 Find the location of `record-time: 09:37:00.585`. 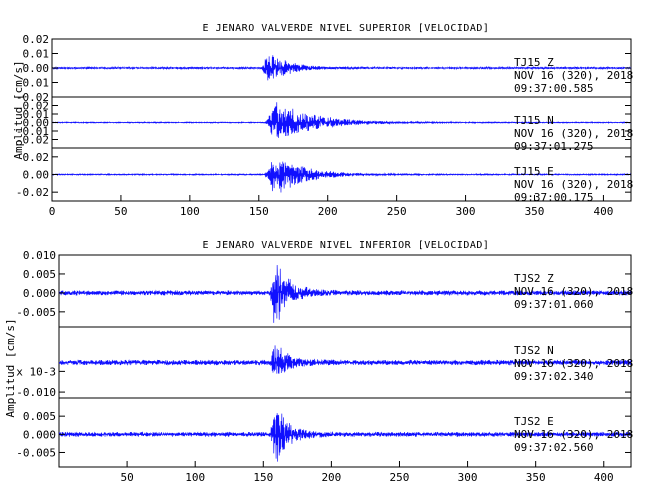

record-time: 09:37:00.585 is located at coordinates (553, 88).